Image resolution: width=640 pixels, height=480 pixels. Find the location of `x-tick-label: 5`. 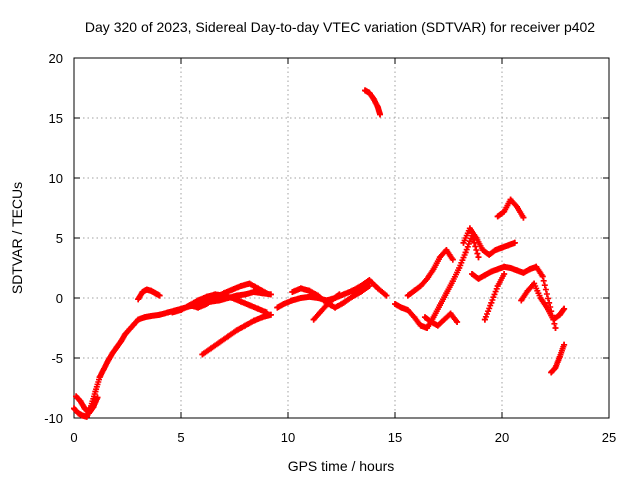

x-tick-label: 5 is located at coordinates (180, 437).